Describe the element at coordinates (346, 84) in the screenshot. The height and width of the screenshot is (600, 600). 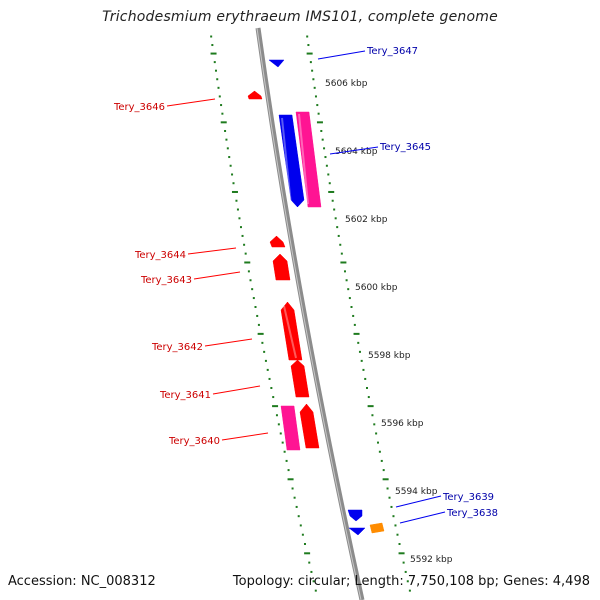
I see `tick-label-5606-kbp: 5606 kbp` at that location.